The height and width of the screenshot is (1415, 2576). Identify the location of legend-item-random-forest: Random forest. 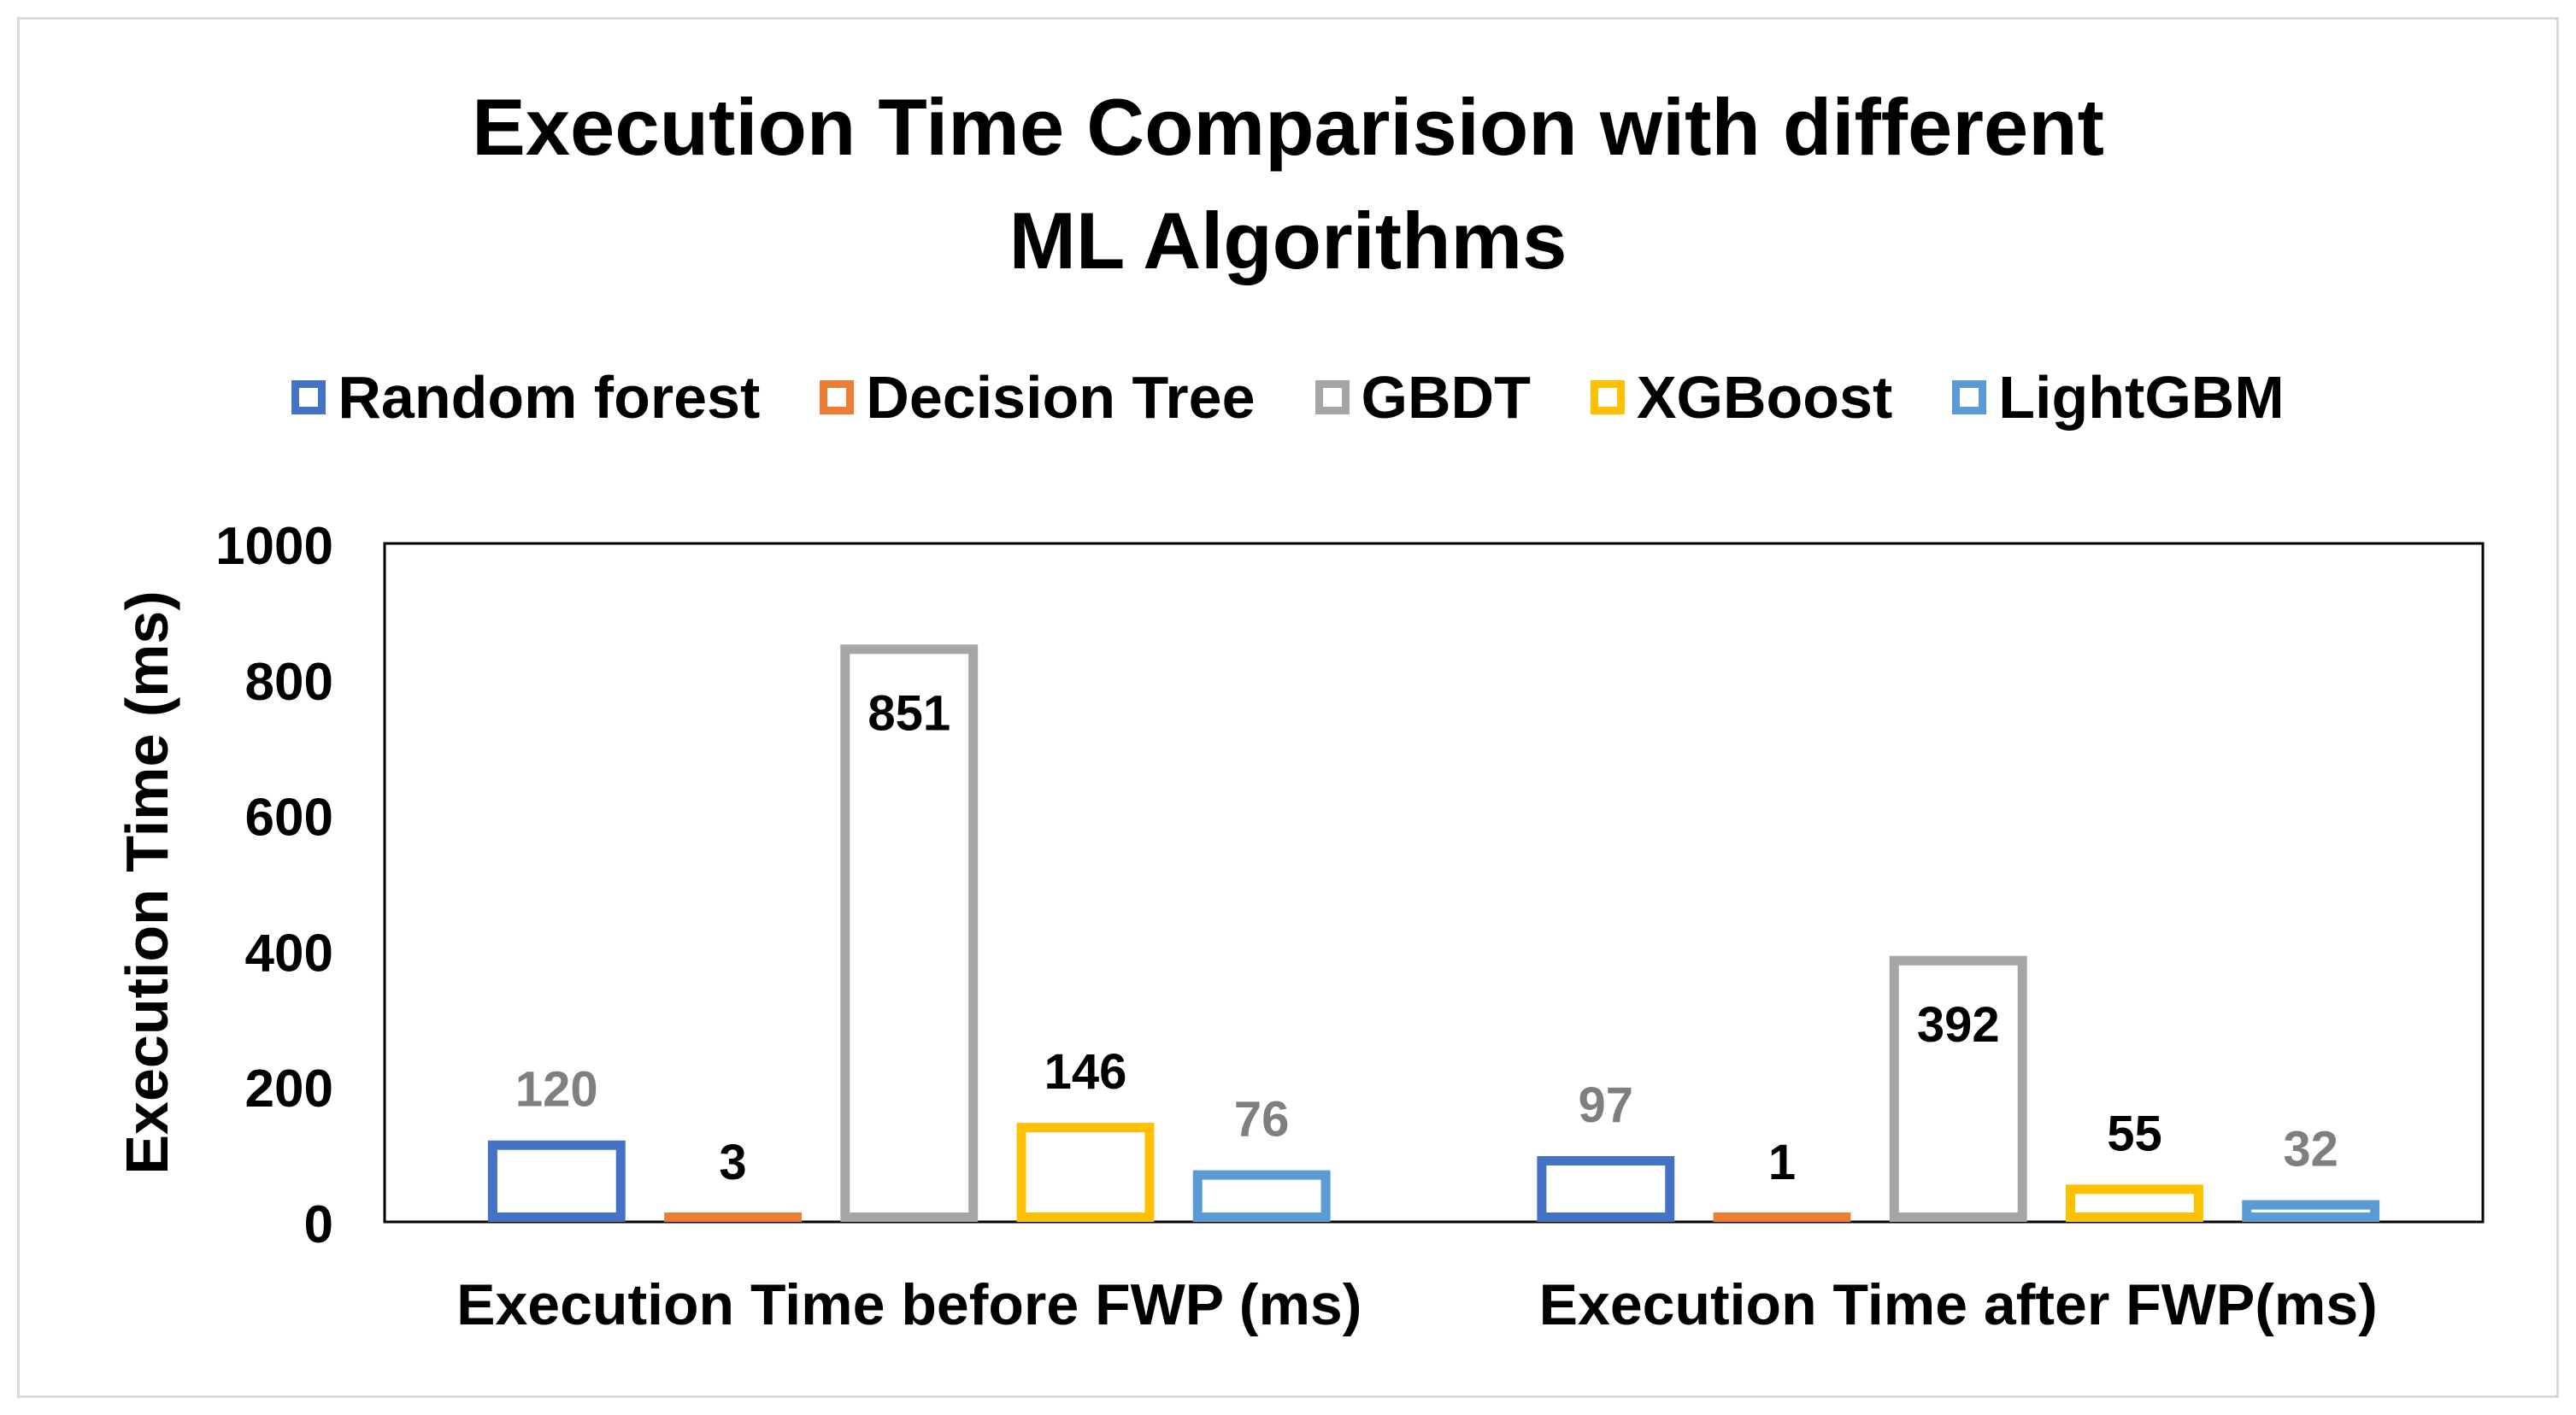
(525, 398).